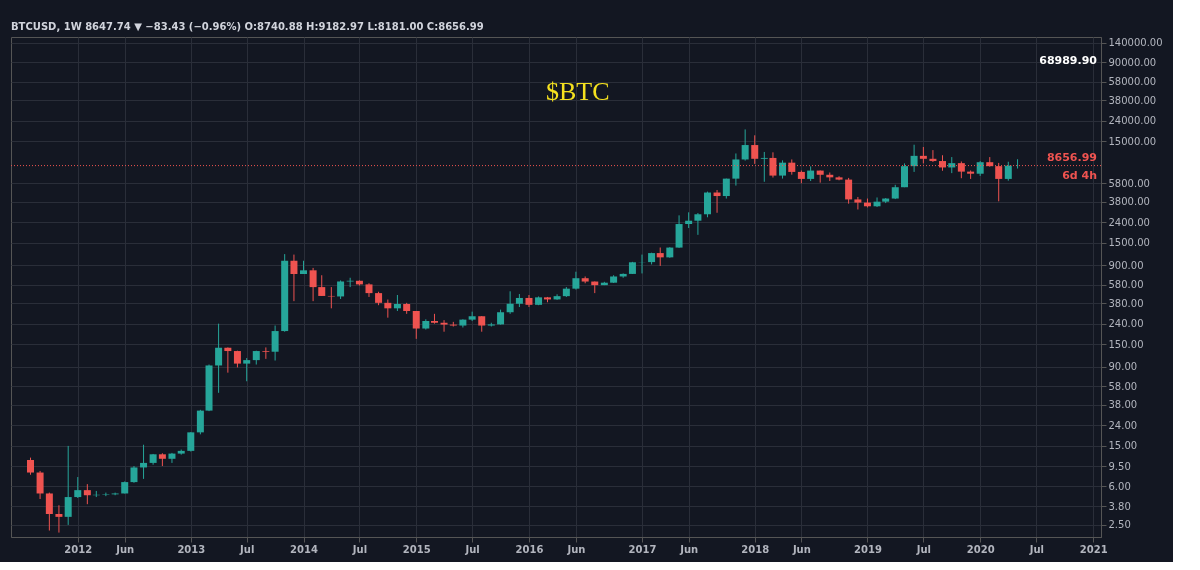 The height and width of the screenshot is (570, 1200). Describe the element at coordinates (1129, 222) in the screenshot. I see `y-tick-label: 2400.00` at that location.